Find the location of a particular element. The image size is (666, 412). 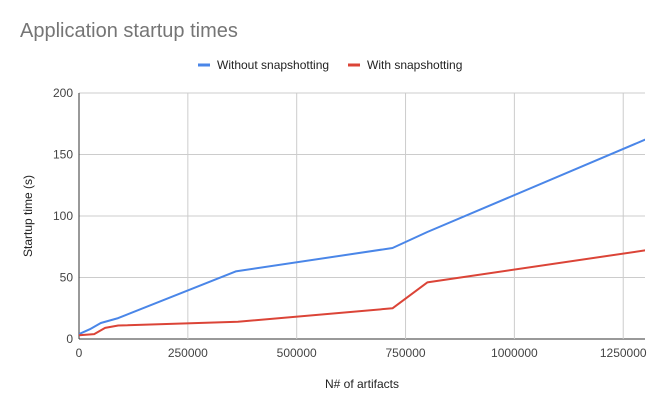

x-tick-label: 500000 is located at coordinates (297, 353).